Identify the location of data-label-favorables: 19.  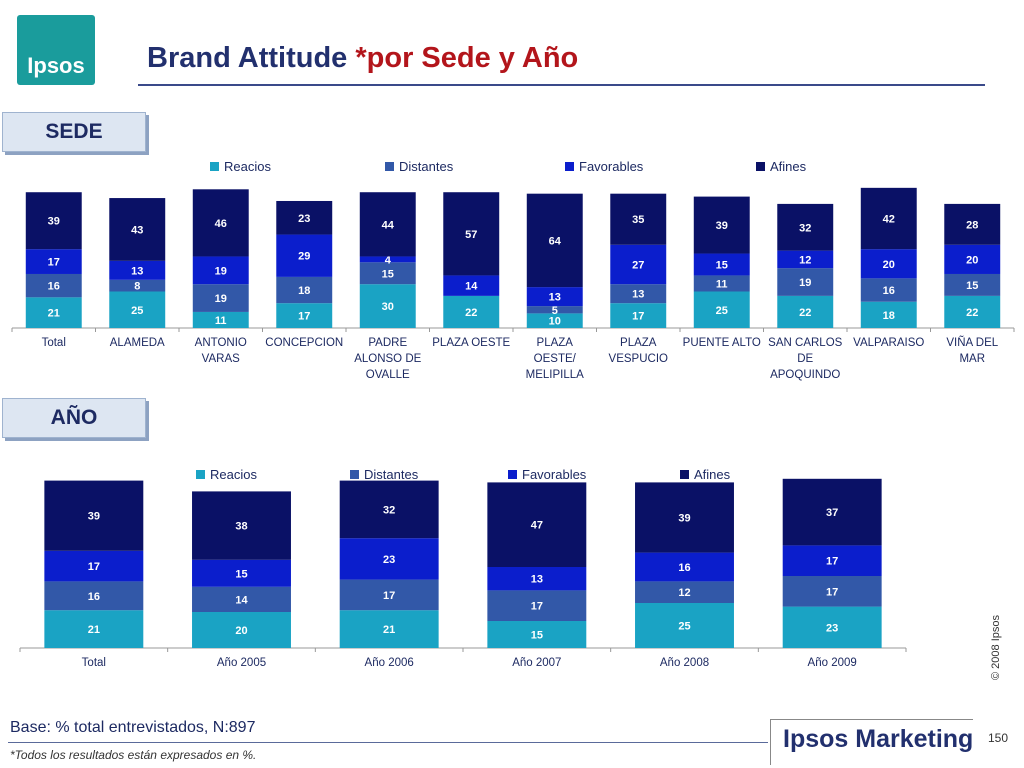
(221, 271).